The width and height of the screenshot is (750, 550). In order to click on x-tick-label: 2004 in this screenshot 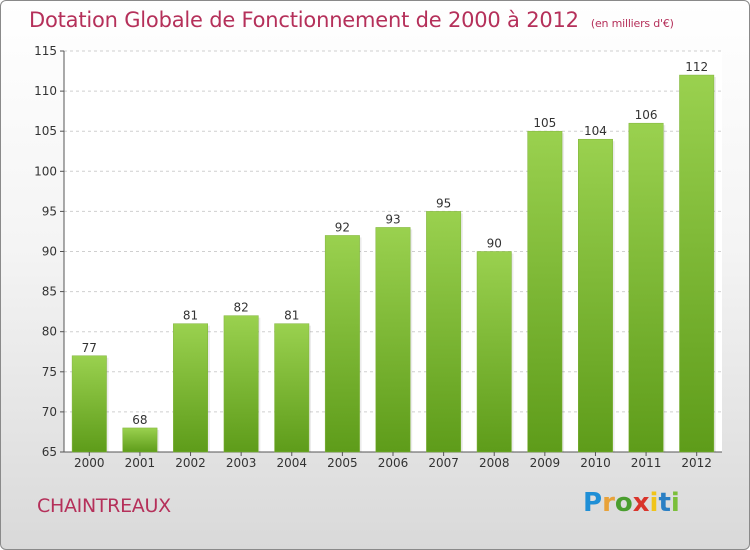, I will do `click(291, 463)`.